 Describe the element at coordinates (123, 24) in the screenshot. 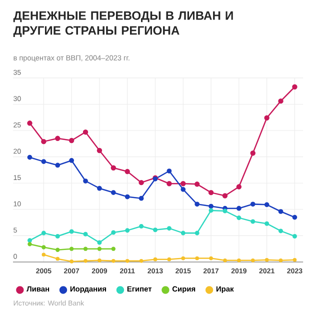

I see `chart-title: ДЕНЕЖНЫЕ ПЕРЕВОДЫ В ЛИВАН И ДРУГИЕ СТРАНЫ РЕГИОНА` at that location.